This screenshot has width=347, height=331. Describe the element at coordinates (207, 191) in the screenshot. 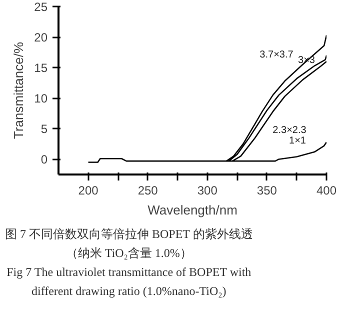

I see `x-tick-label: 300` at that location.